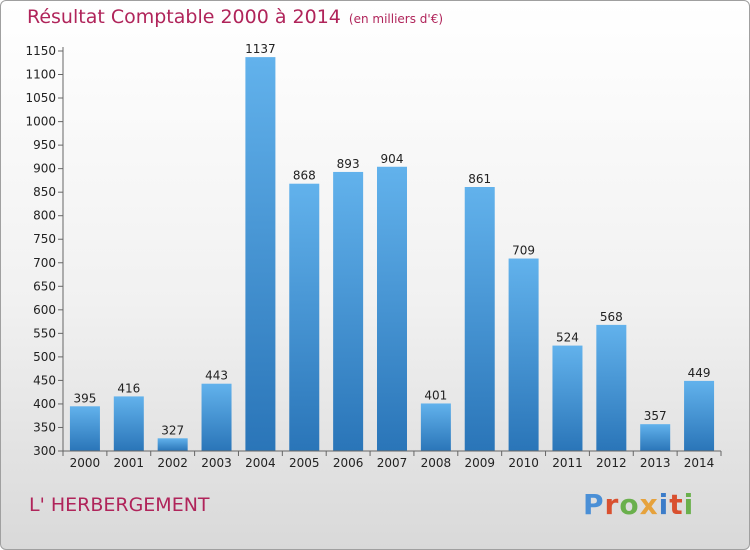  I want to click on bar-2011, so click(567, 398).